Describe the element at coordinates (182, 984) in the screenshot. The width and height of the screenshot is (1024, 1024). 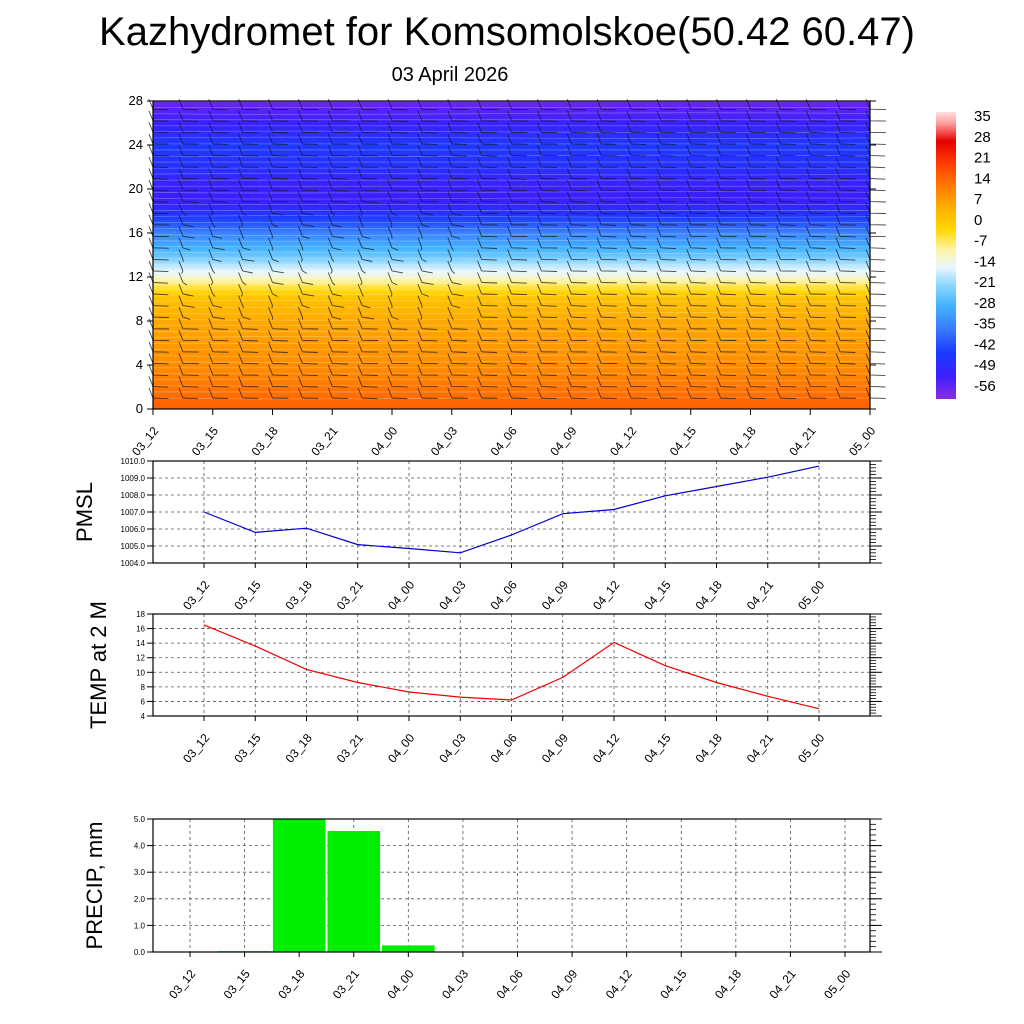
I see `x-tick-label: 03_12` at that location.